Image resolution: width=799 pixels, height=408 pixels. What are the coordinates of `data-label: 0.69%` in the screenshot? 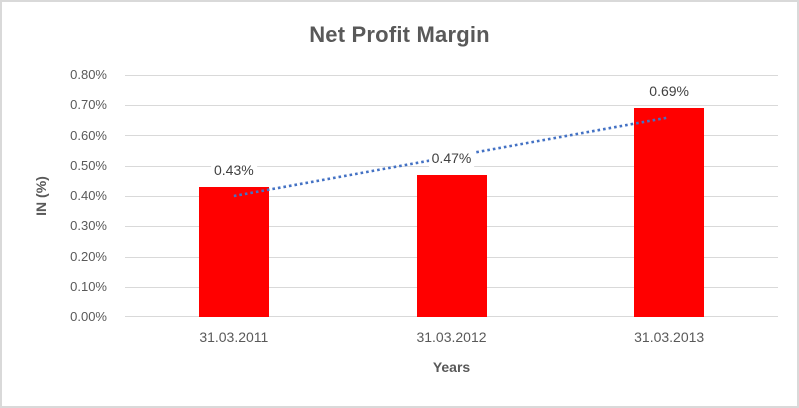 It's located at (669, 92).